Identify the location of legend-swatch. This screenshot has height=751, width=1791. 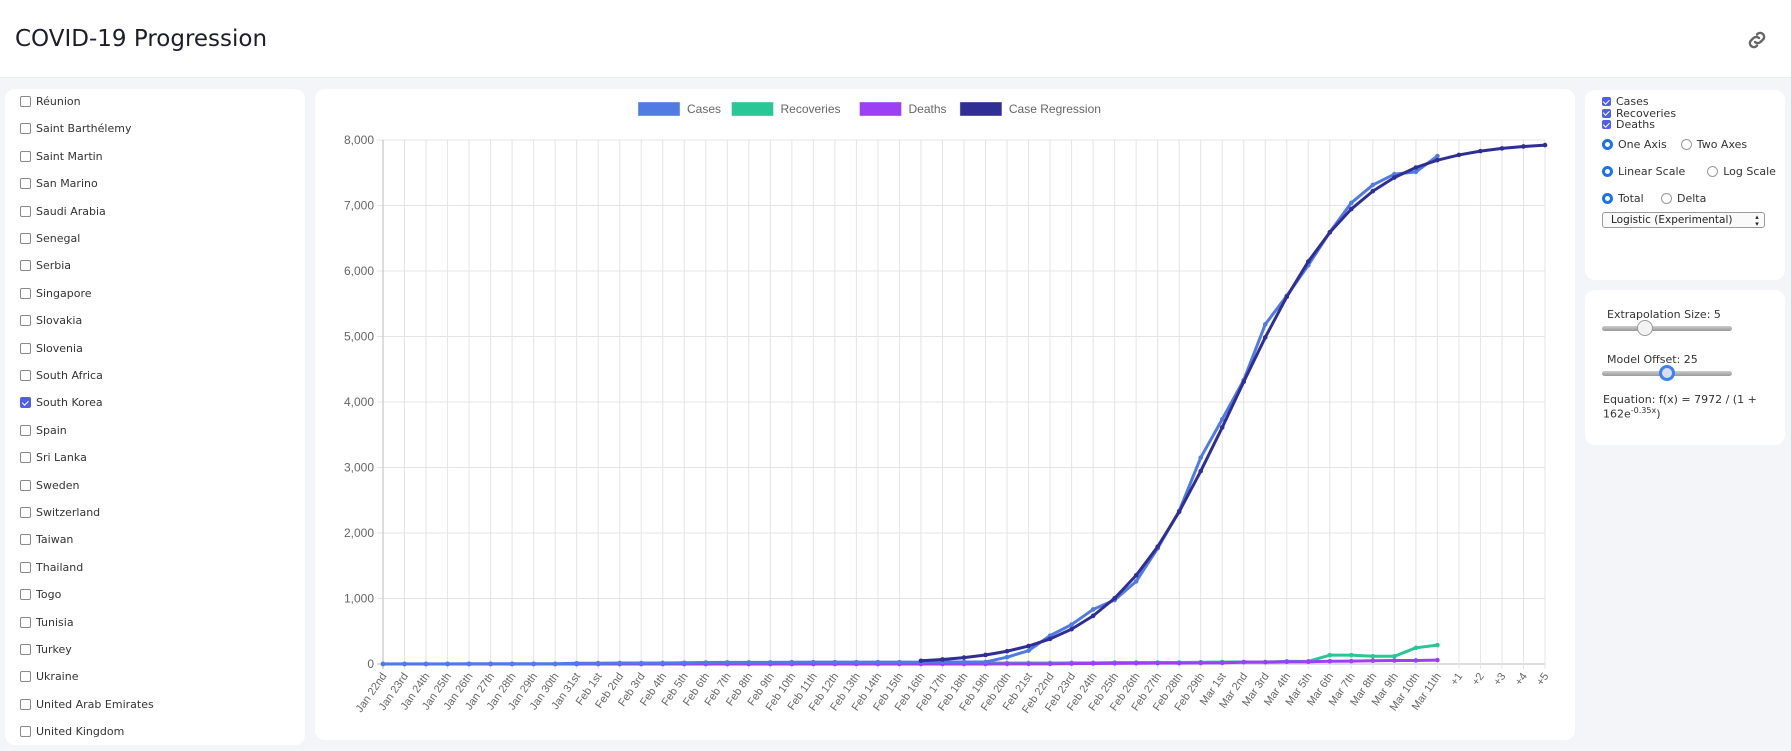
(752, 109).